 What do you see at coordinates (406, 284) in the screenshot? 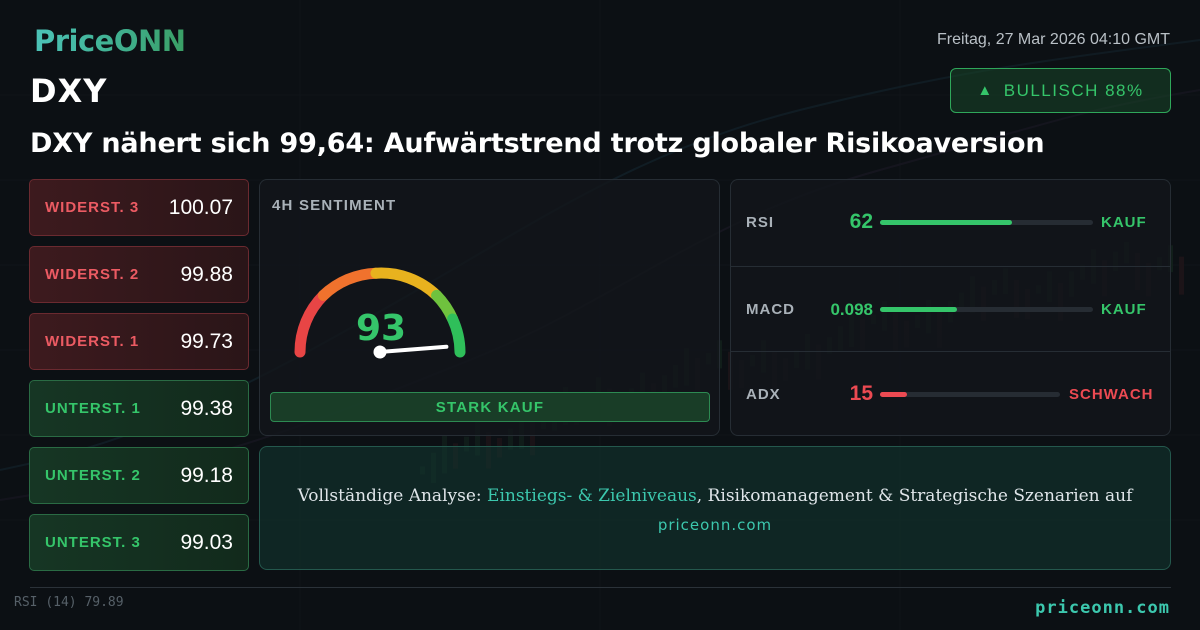
I see `gauge-segment-yellow` at bounding box center [406, 284].